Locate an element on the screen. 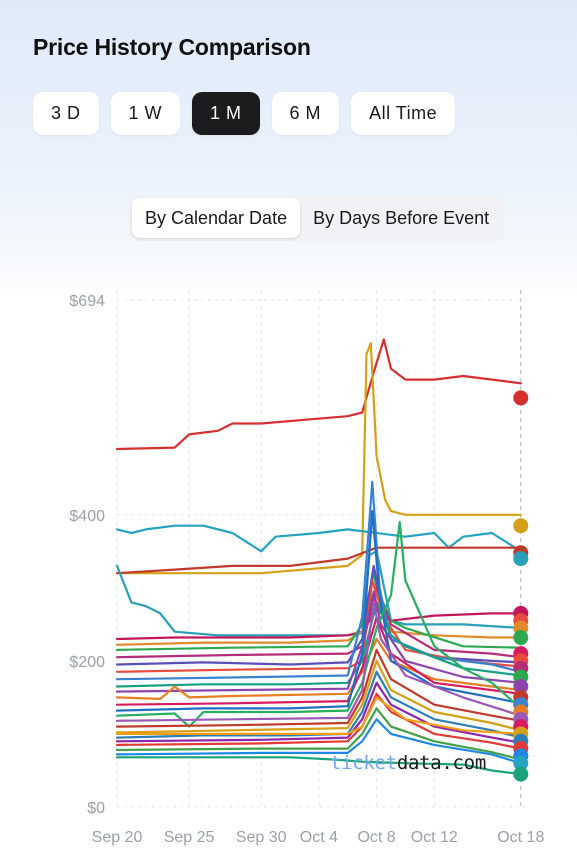 This screenshot has height=860, width=577. by-calendar-date-button: By Calendar Date is located at coordinates (216, 218).